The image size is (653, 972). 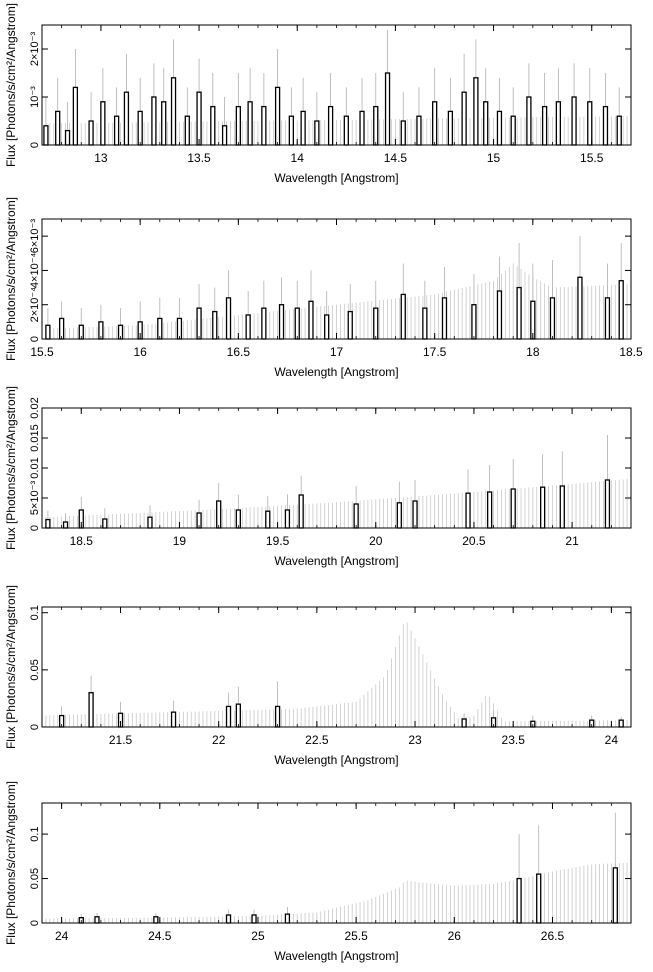 What do you see at coordinates (298, 158) in the screenshot?
I see `x-tick-label: 14` at bounding box center [298, 158].